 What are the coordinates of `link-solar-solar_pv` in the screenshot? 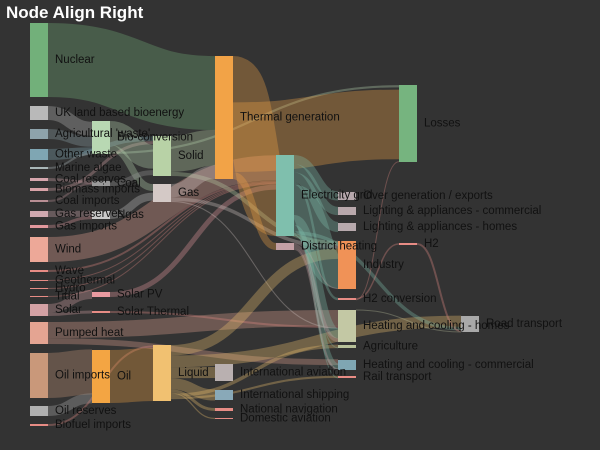 It's located at (70, 301).